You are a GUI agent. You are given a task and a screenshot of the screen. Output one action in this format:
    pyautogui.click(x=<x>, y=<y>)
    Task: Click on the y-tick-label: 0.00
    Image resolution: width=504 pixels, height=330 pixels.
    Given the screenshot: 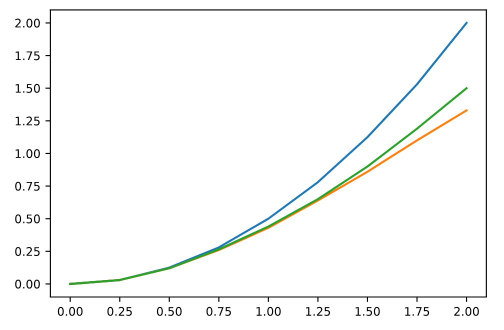 What is the action you would take?
    pyautogui.click(x=27, y=284)
    